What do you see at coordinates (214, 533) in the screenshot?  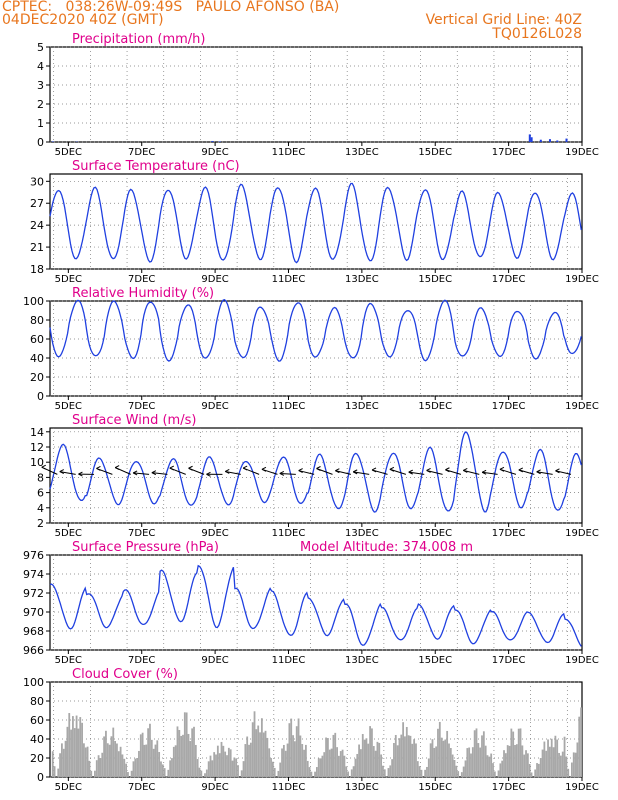 I see `x-tick-label: 9DEC` at bounding box center [214, 533].